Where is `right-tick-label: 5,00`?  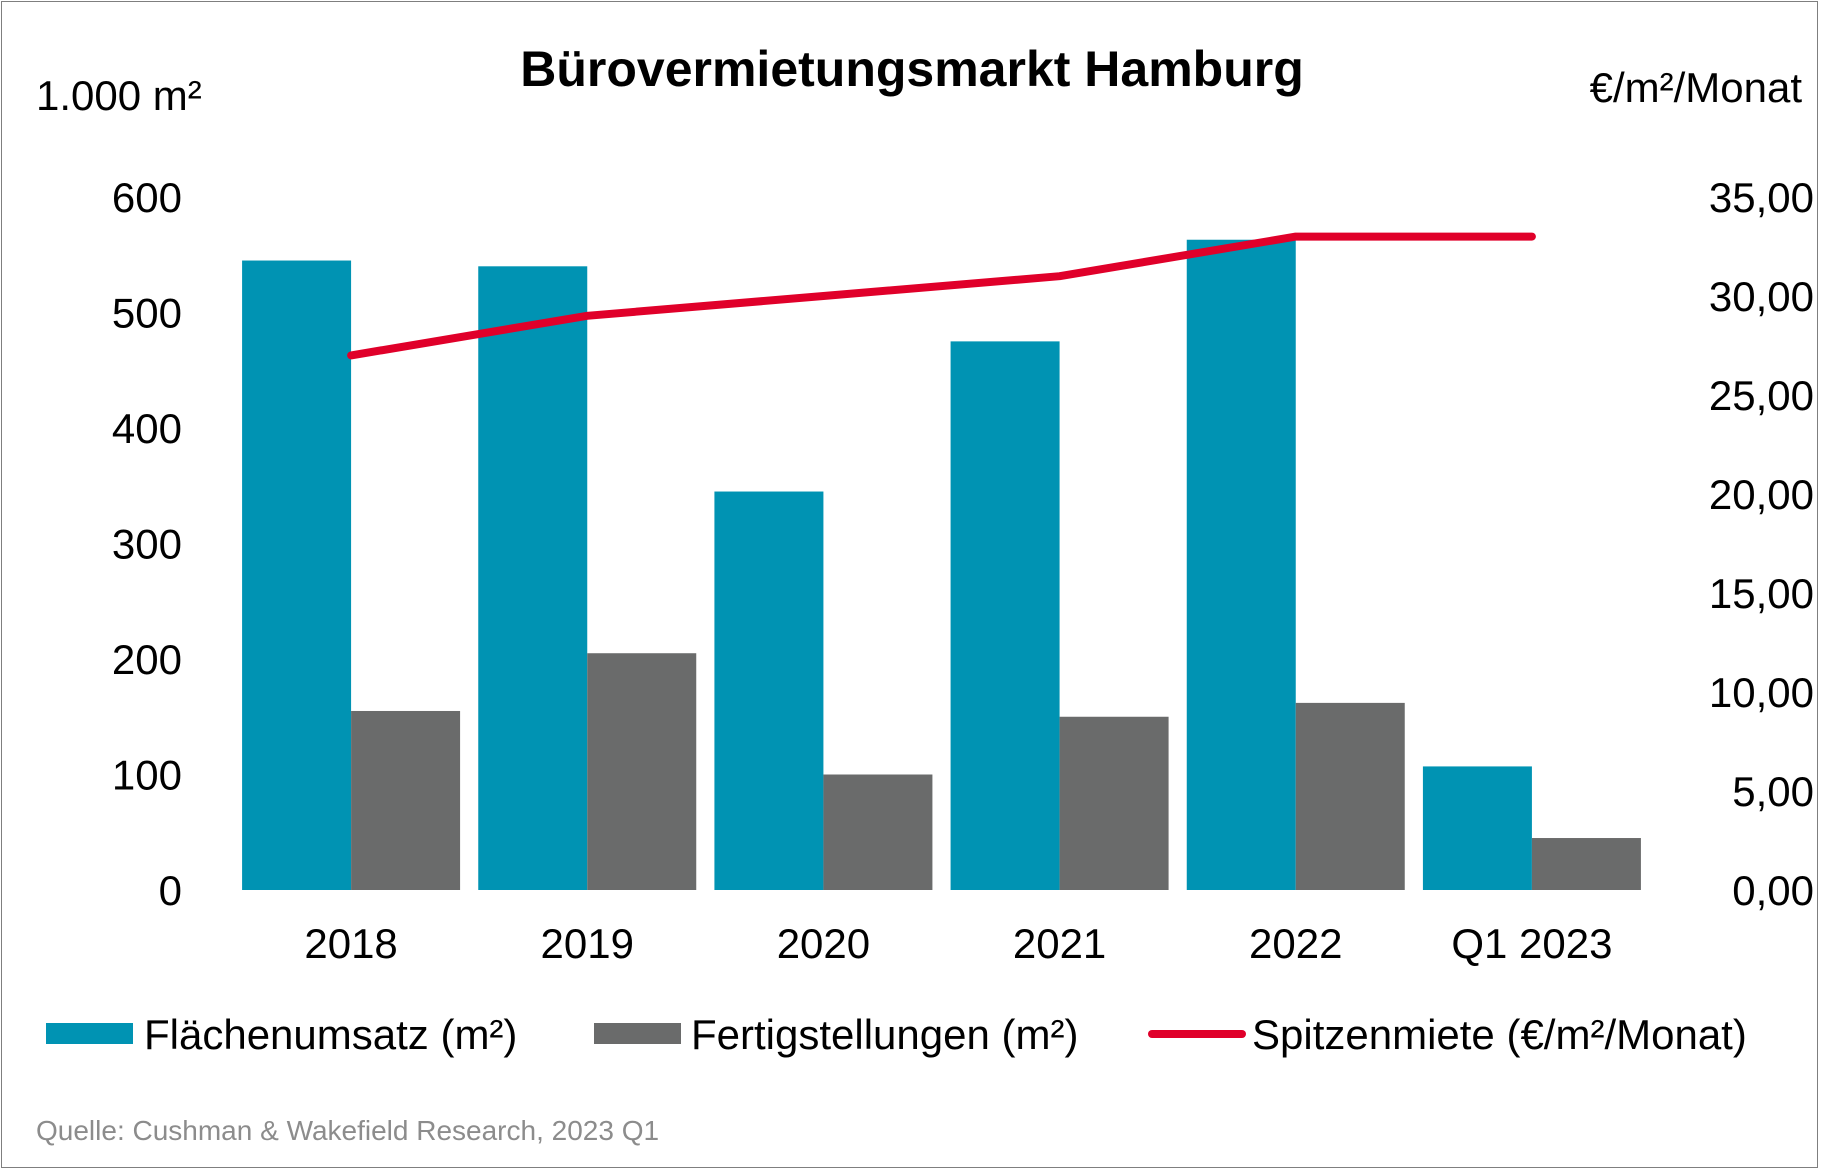
right-tick-label: 5,00 is located at coordinates (1773, 791).